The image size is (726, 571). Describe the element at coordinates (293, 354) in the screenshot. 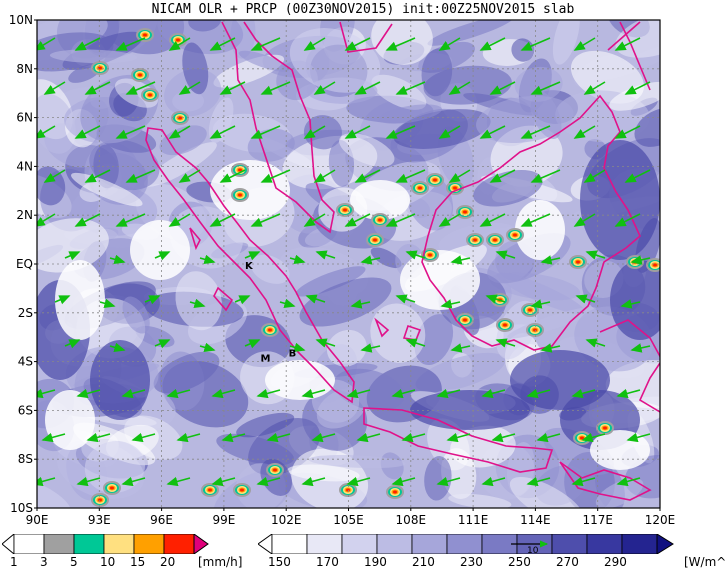

I see `place-label: B` at that location.